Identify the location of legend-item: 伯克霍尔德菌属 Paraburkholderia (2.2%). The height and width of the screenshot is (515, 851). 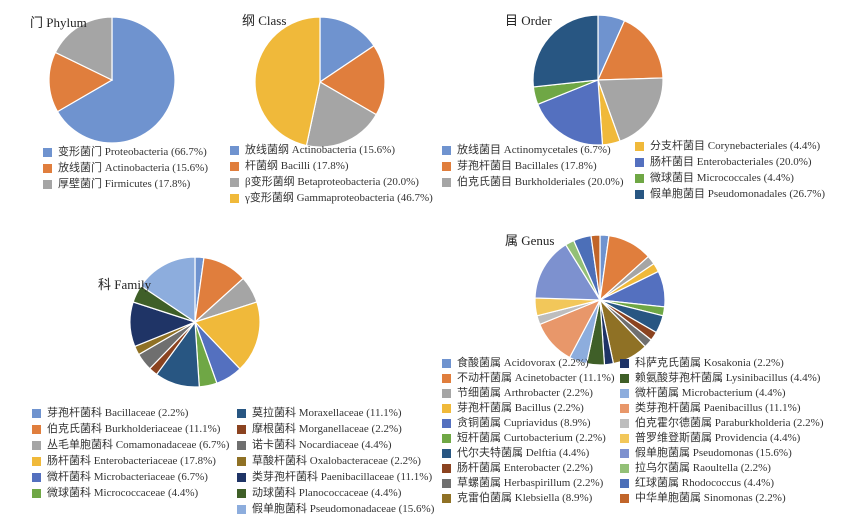
(722, 423).